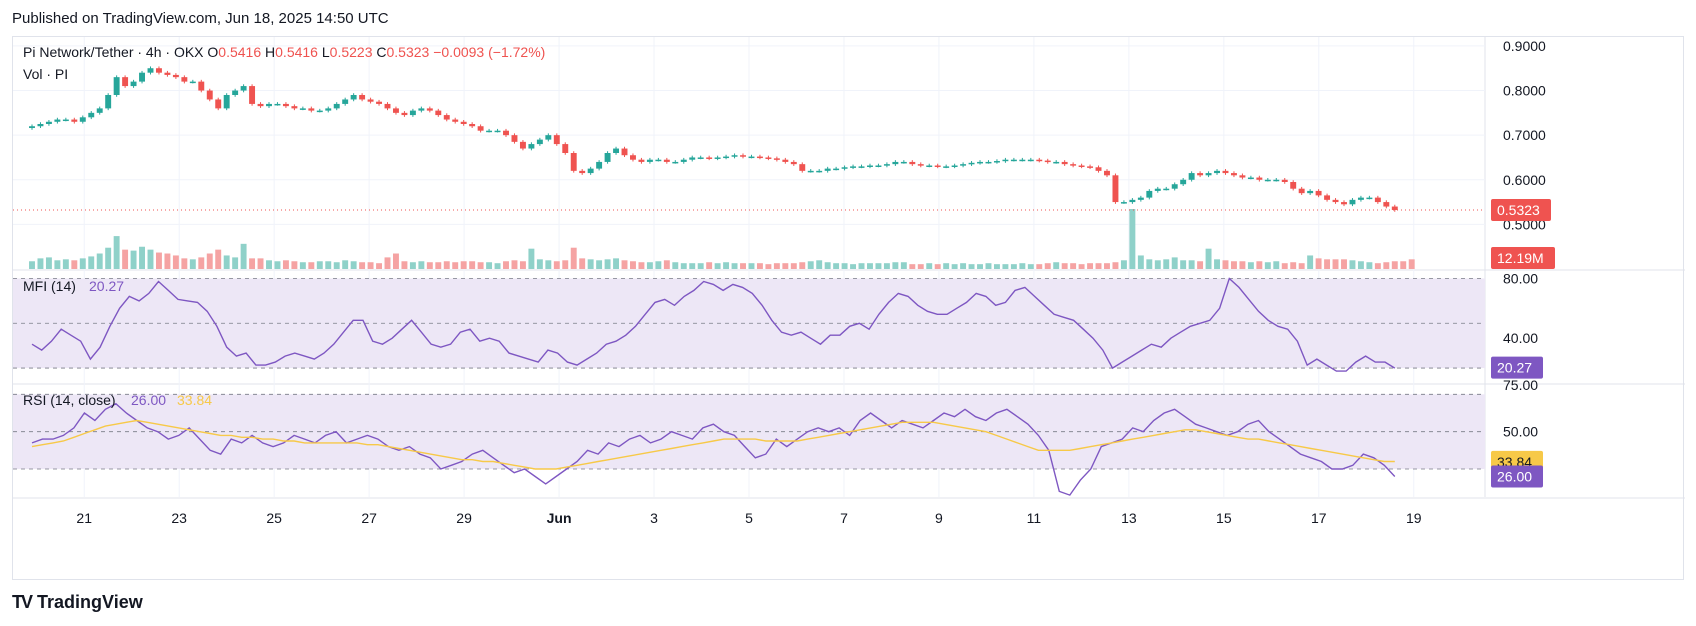 The width and height of the screenshot is (1696, 626). What do you see at coordinates (241, 52) in the screenshot?
I see `legend-part: 0.5416` at bounding box center [241, 52].